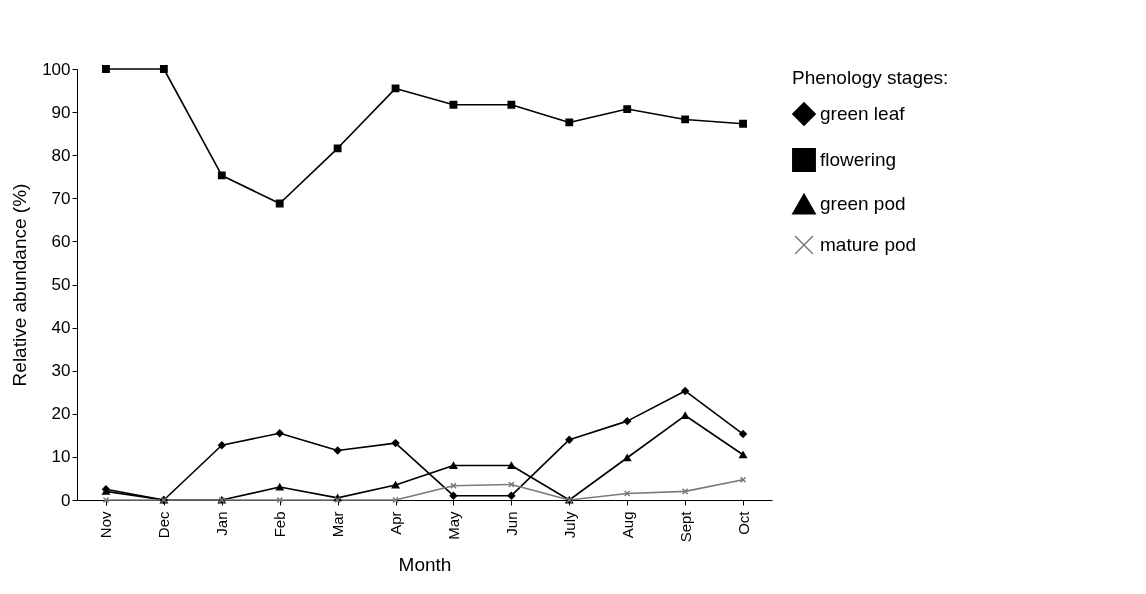  I want to click on legend-label: green pod, so click(863, 203).